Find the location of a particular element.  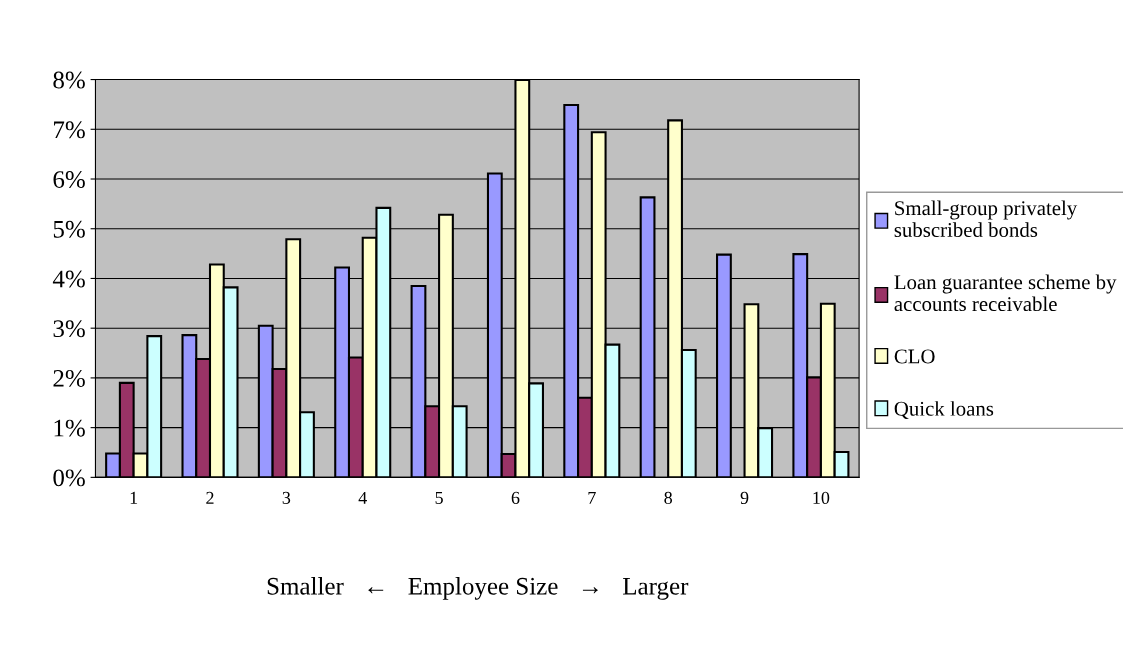

y-tick-label: 7% is located at coordinates (69, 130).